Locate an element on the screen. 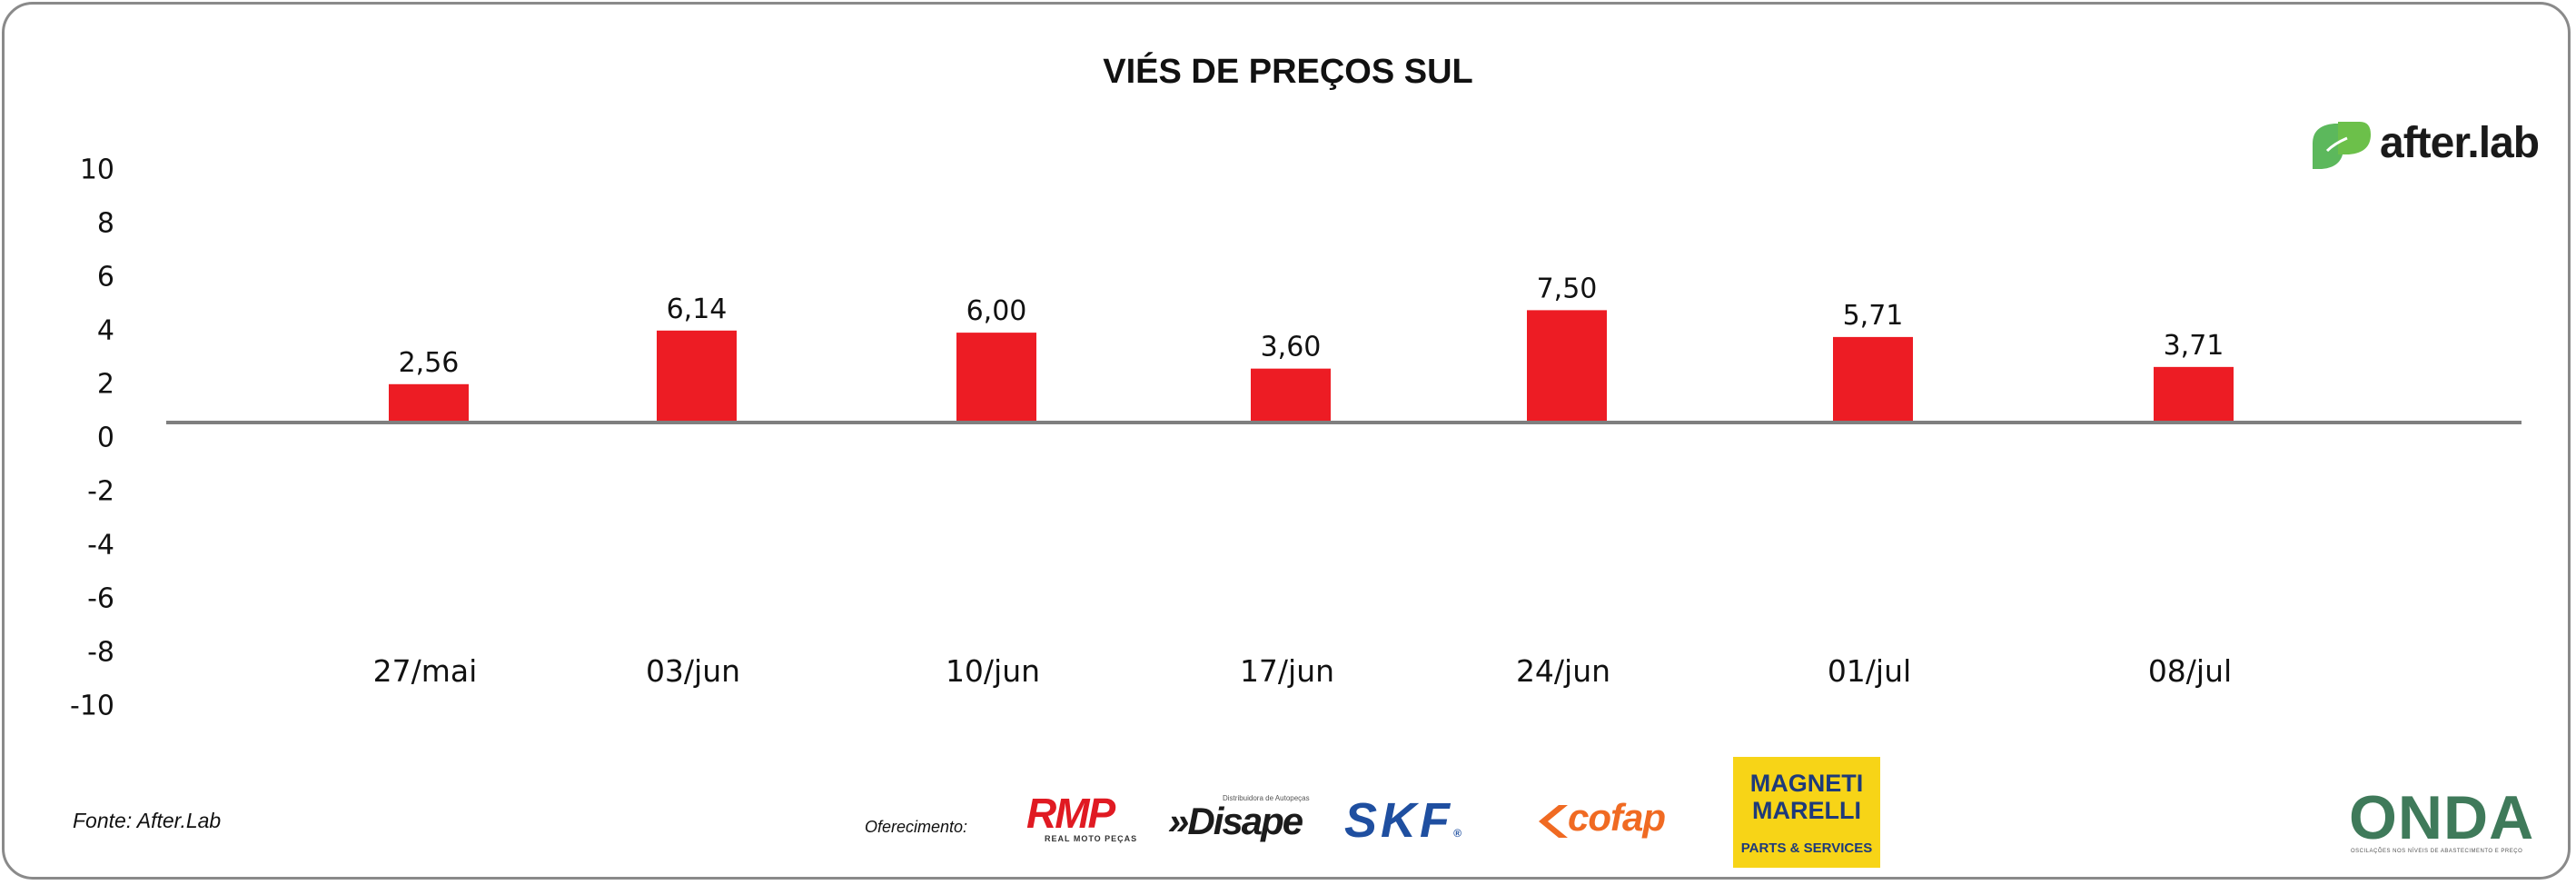 This screenshot has width=2576, height=885. y-tick-label: 2 is located at coordinates (105, 385).